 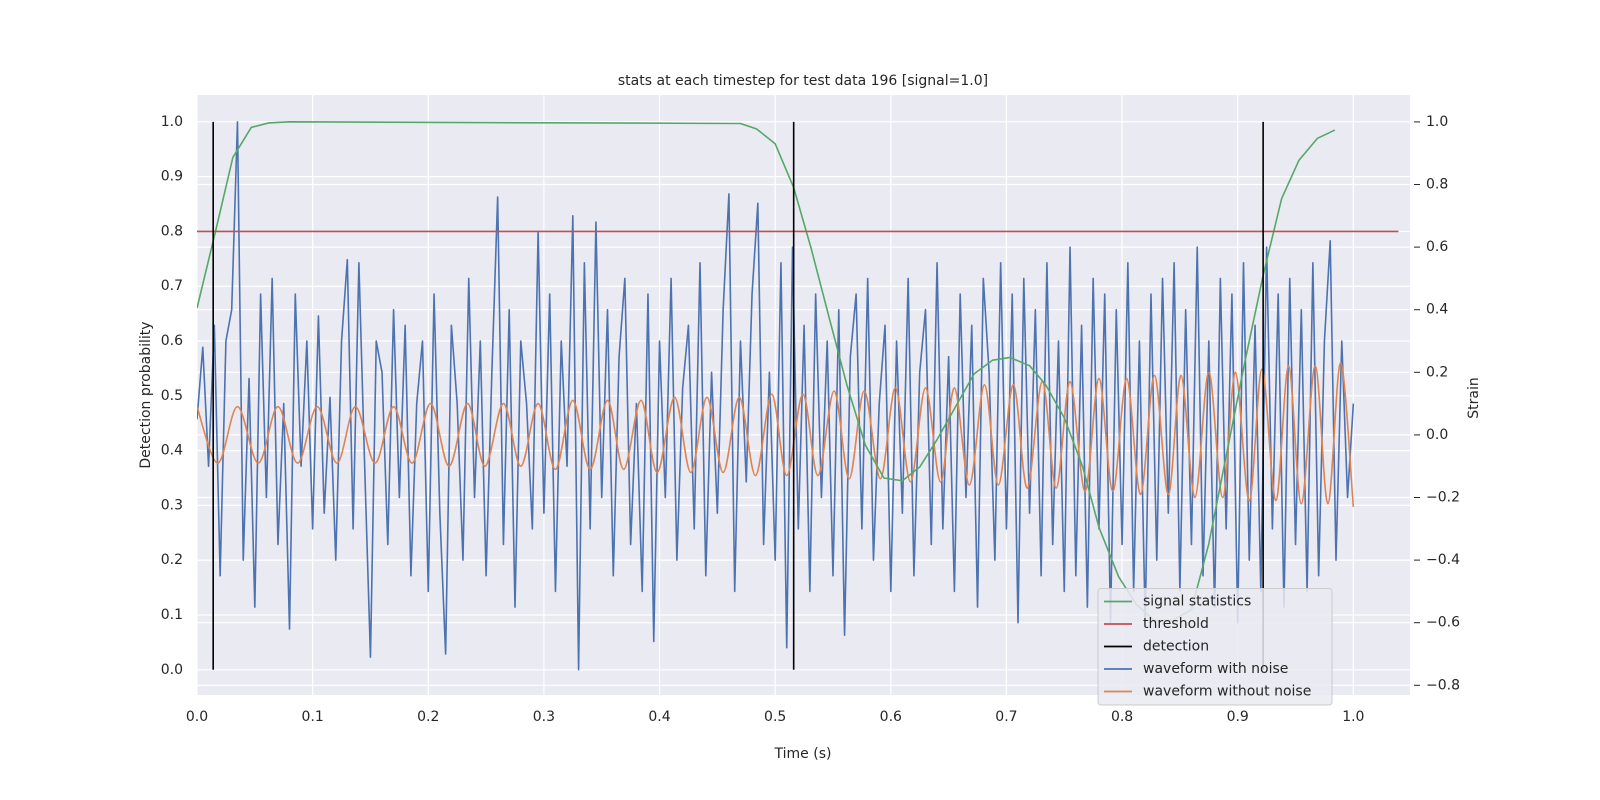 What do you see at coordinates (659, 717) in the screenshot?
I see `x-tick-label: 0.4` at bounding box center [659, 717].